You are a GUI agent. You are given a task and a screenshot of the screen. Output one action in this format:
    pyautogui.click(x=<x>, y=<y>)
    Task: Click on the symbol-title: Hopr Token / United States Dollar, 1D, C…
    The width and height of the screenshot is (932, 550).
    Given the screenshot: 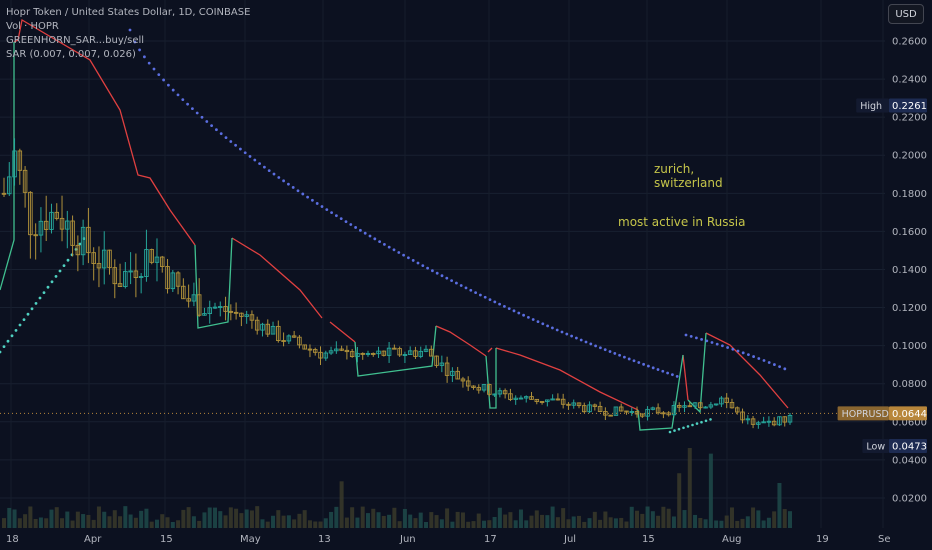 What is the action you would take?
    pyautogui.click(x=128, y=12)
    